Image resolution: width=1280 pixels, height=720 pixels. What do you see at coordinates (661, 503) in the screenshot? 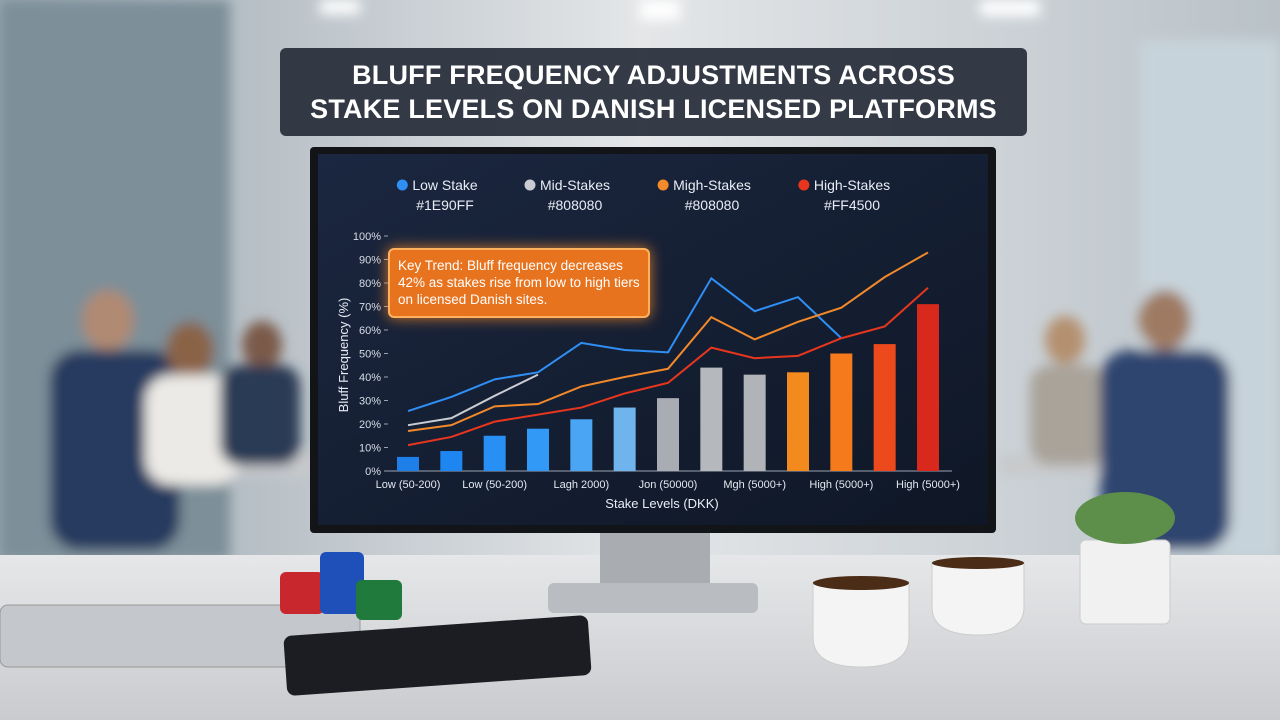
I see `x-axis-title: Stake Levels (DKK)` at bounding box center [661, 503].